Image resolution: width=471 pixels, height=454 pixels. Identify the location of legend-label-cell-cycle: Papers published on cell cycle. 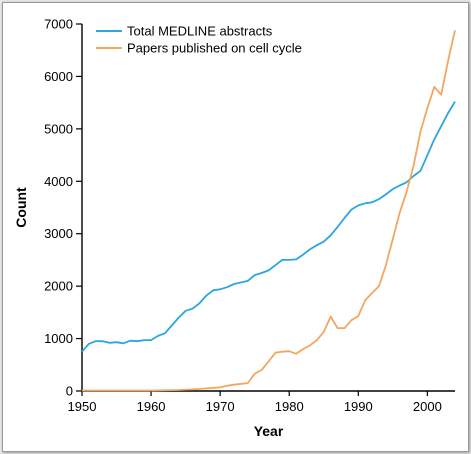
(214, 48).